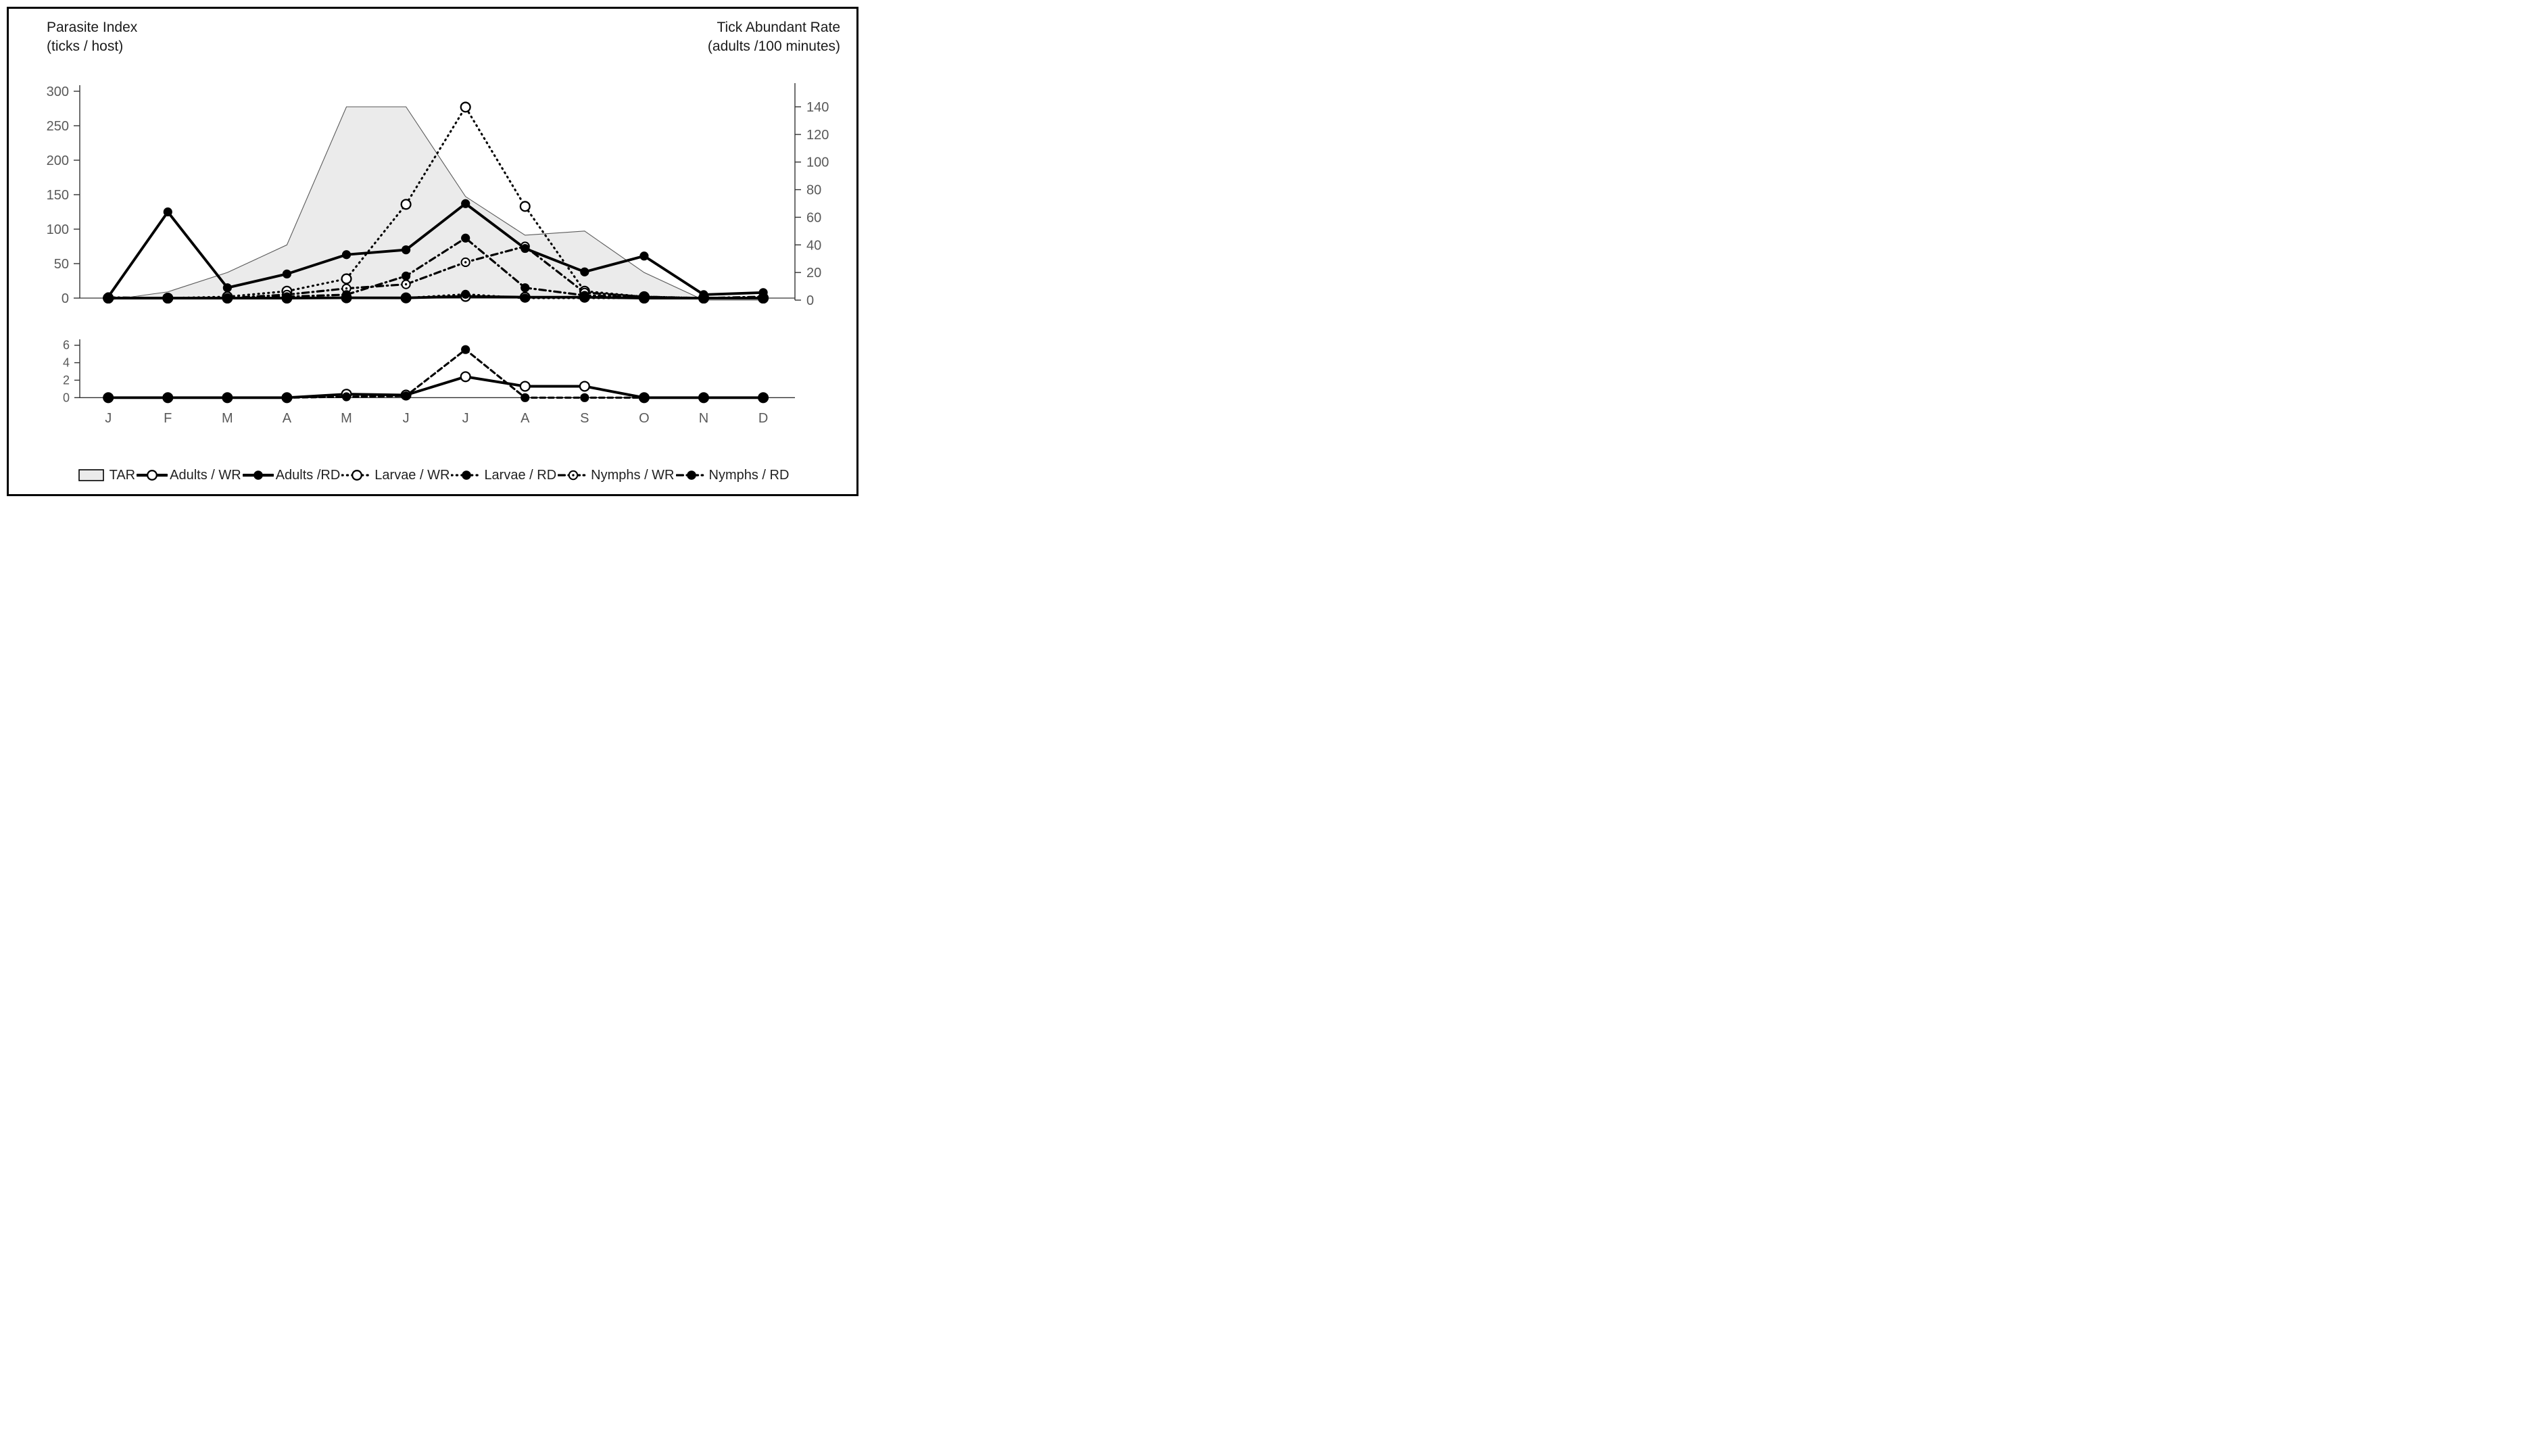  I want to click on legend-swatch-dashdot-opendot, so click(573, 475).